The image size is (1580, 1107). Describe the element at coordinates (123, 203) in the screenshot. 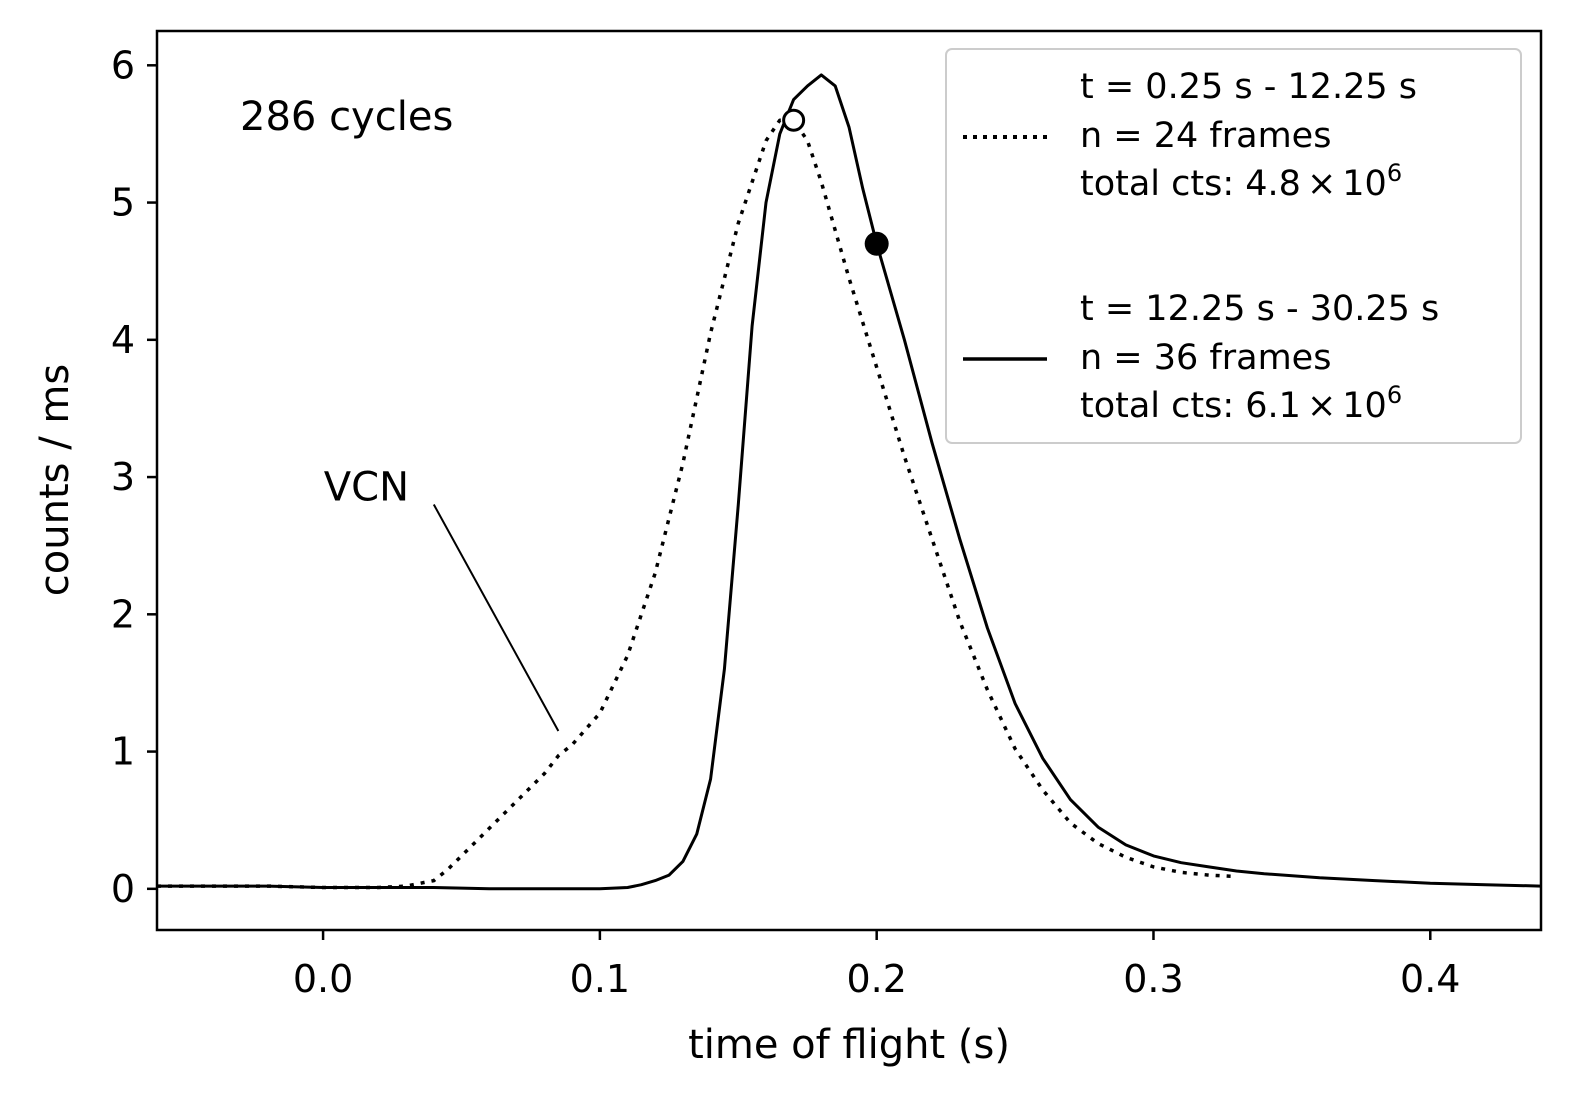

I see `y-tick-label: 5` at that location.